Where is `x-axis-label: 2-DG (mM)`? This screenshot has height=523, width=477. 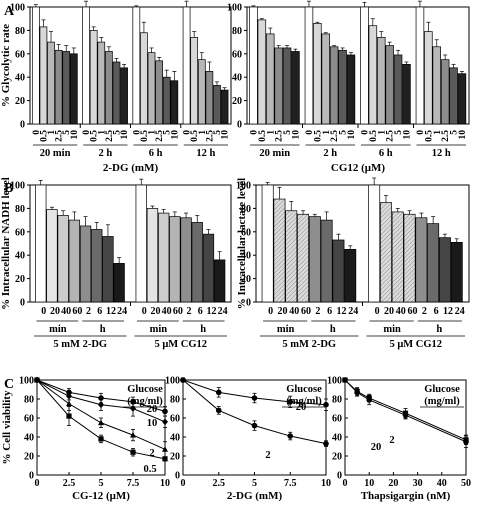 x-axis-label: 2-DG (mM) is located at coordinates (255, 496).